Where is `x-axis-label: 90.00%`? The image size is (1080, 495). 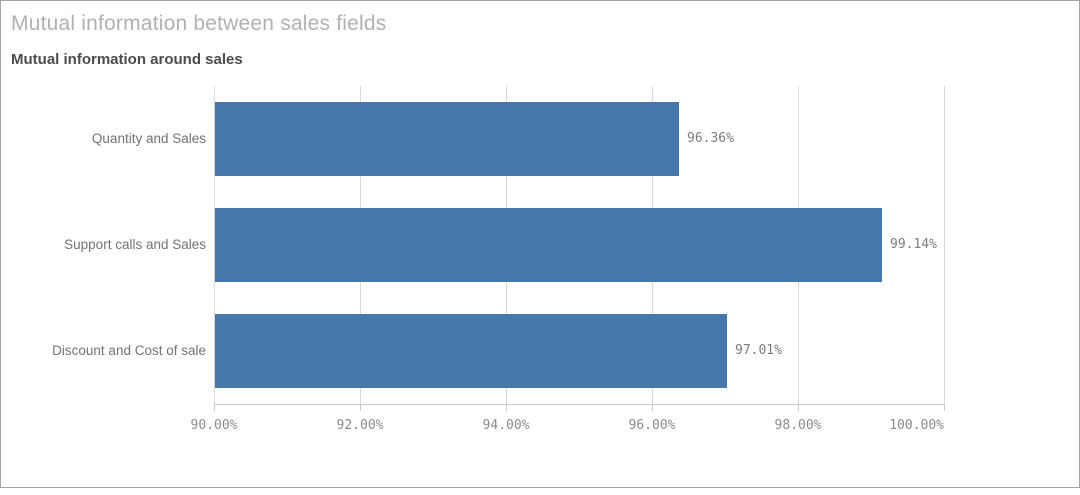
x-axis-label: 90.00% is located at coordinates (214, 425).